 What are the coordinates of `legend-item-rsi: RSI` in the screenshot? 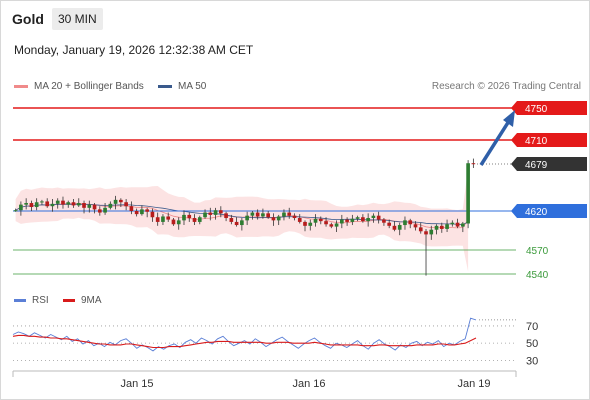 It's located at (31, 300).